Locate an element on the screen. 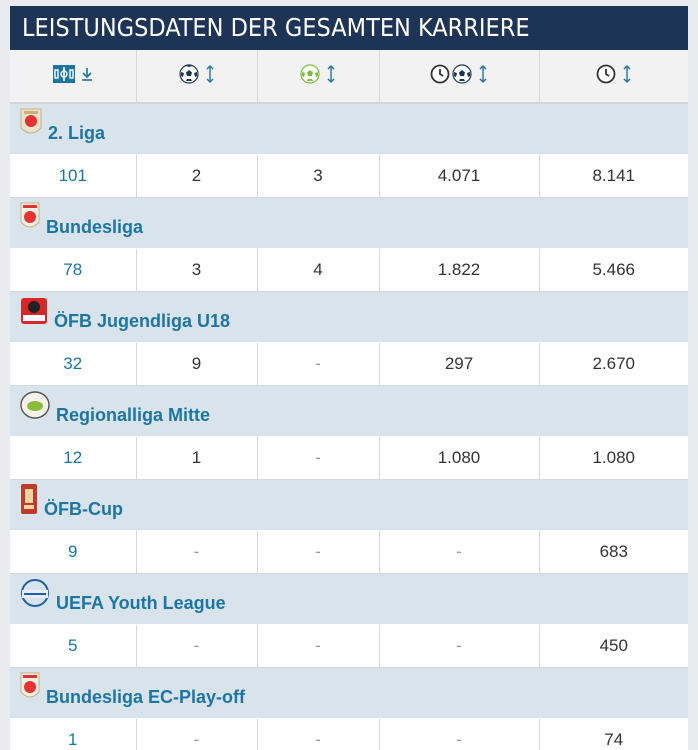 Image resolution: width=698 pixels, height=750 pixels. appearances-cell: 78 is located at coordinates (73, 270).